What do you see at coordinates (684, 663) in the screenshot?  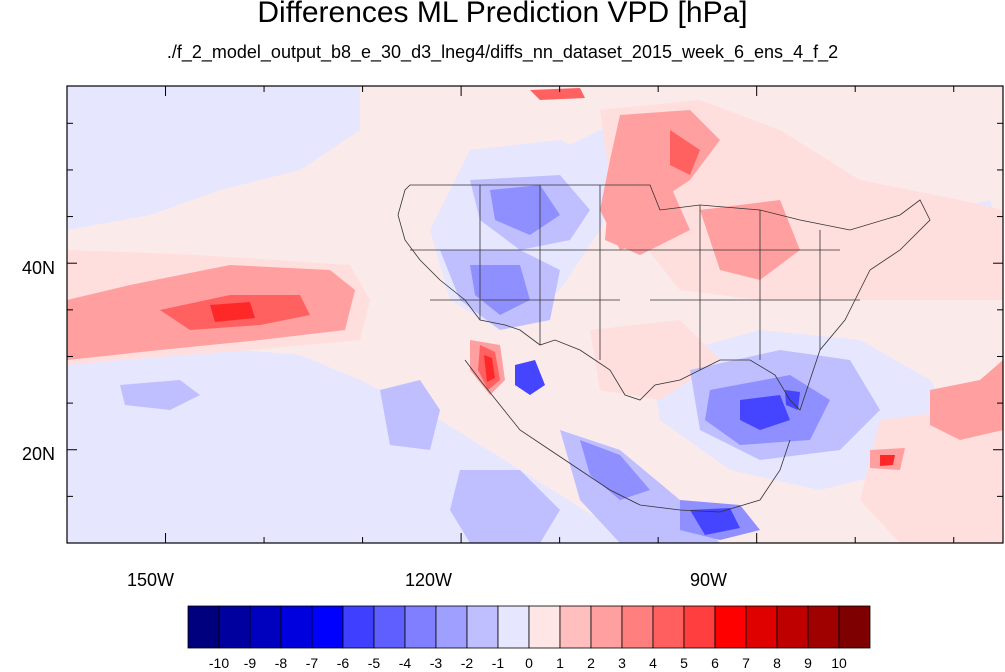 I see `colorbar-tick-label: 5` at bounding box center [684, 663].